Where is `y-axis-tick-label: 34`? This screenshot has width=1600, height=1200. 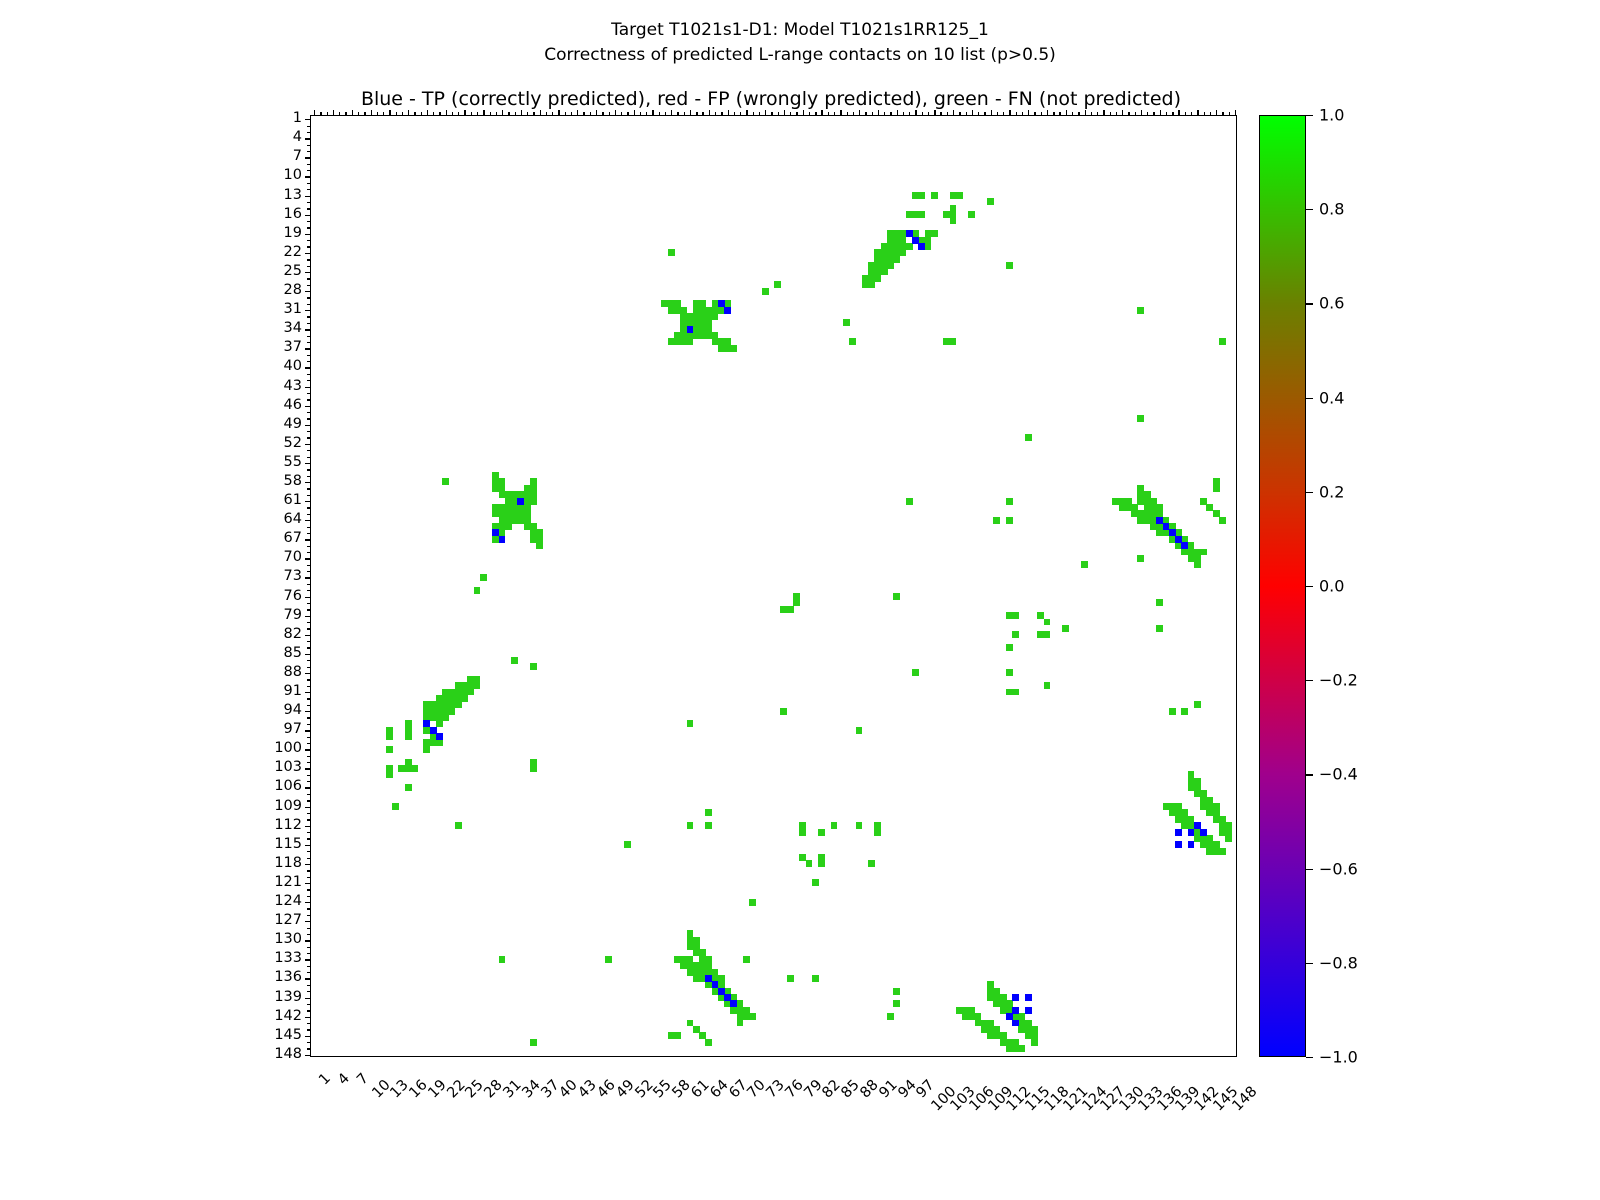 y-axis-tick-label: 34 is located at coordinates (292, 328).